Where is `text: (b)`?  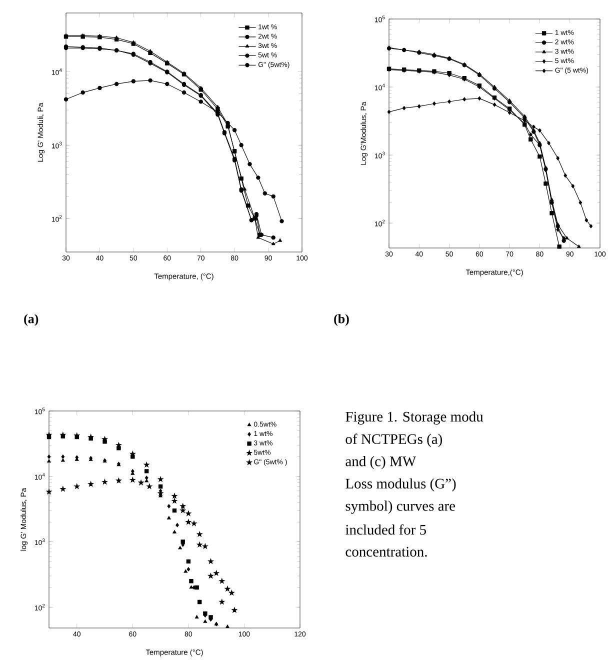 text: (b) is located at coordinates (341, 320).